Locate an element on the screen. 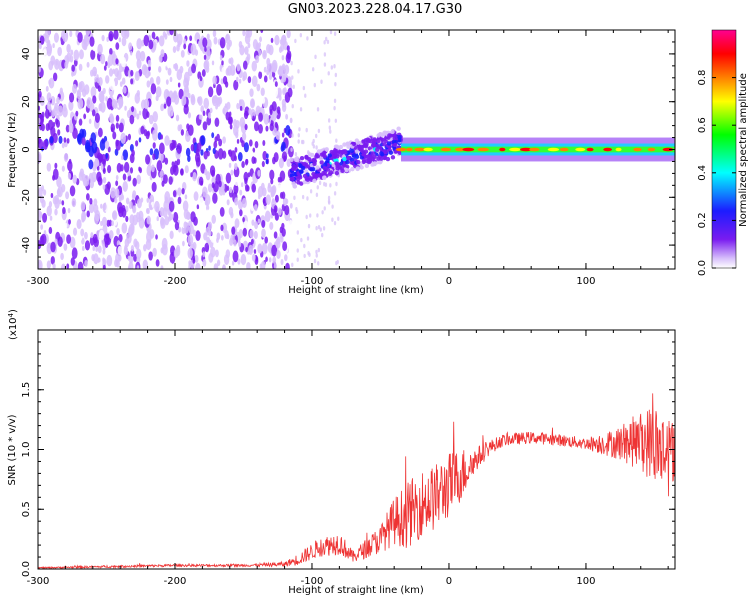  snr-xlabel: Height of straight line (km) is located at coordinates (356, 590).